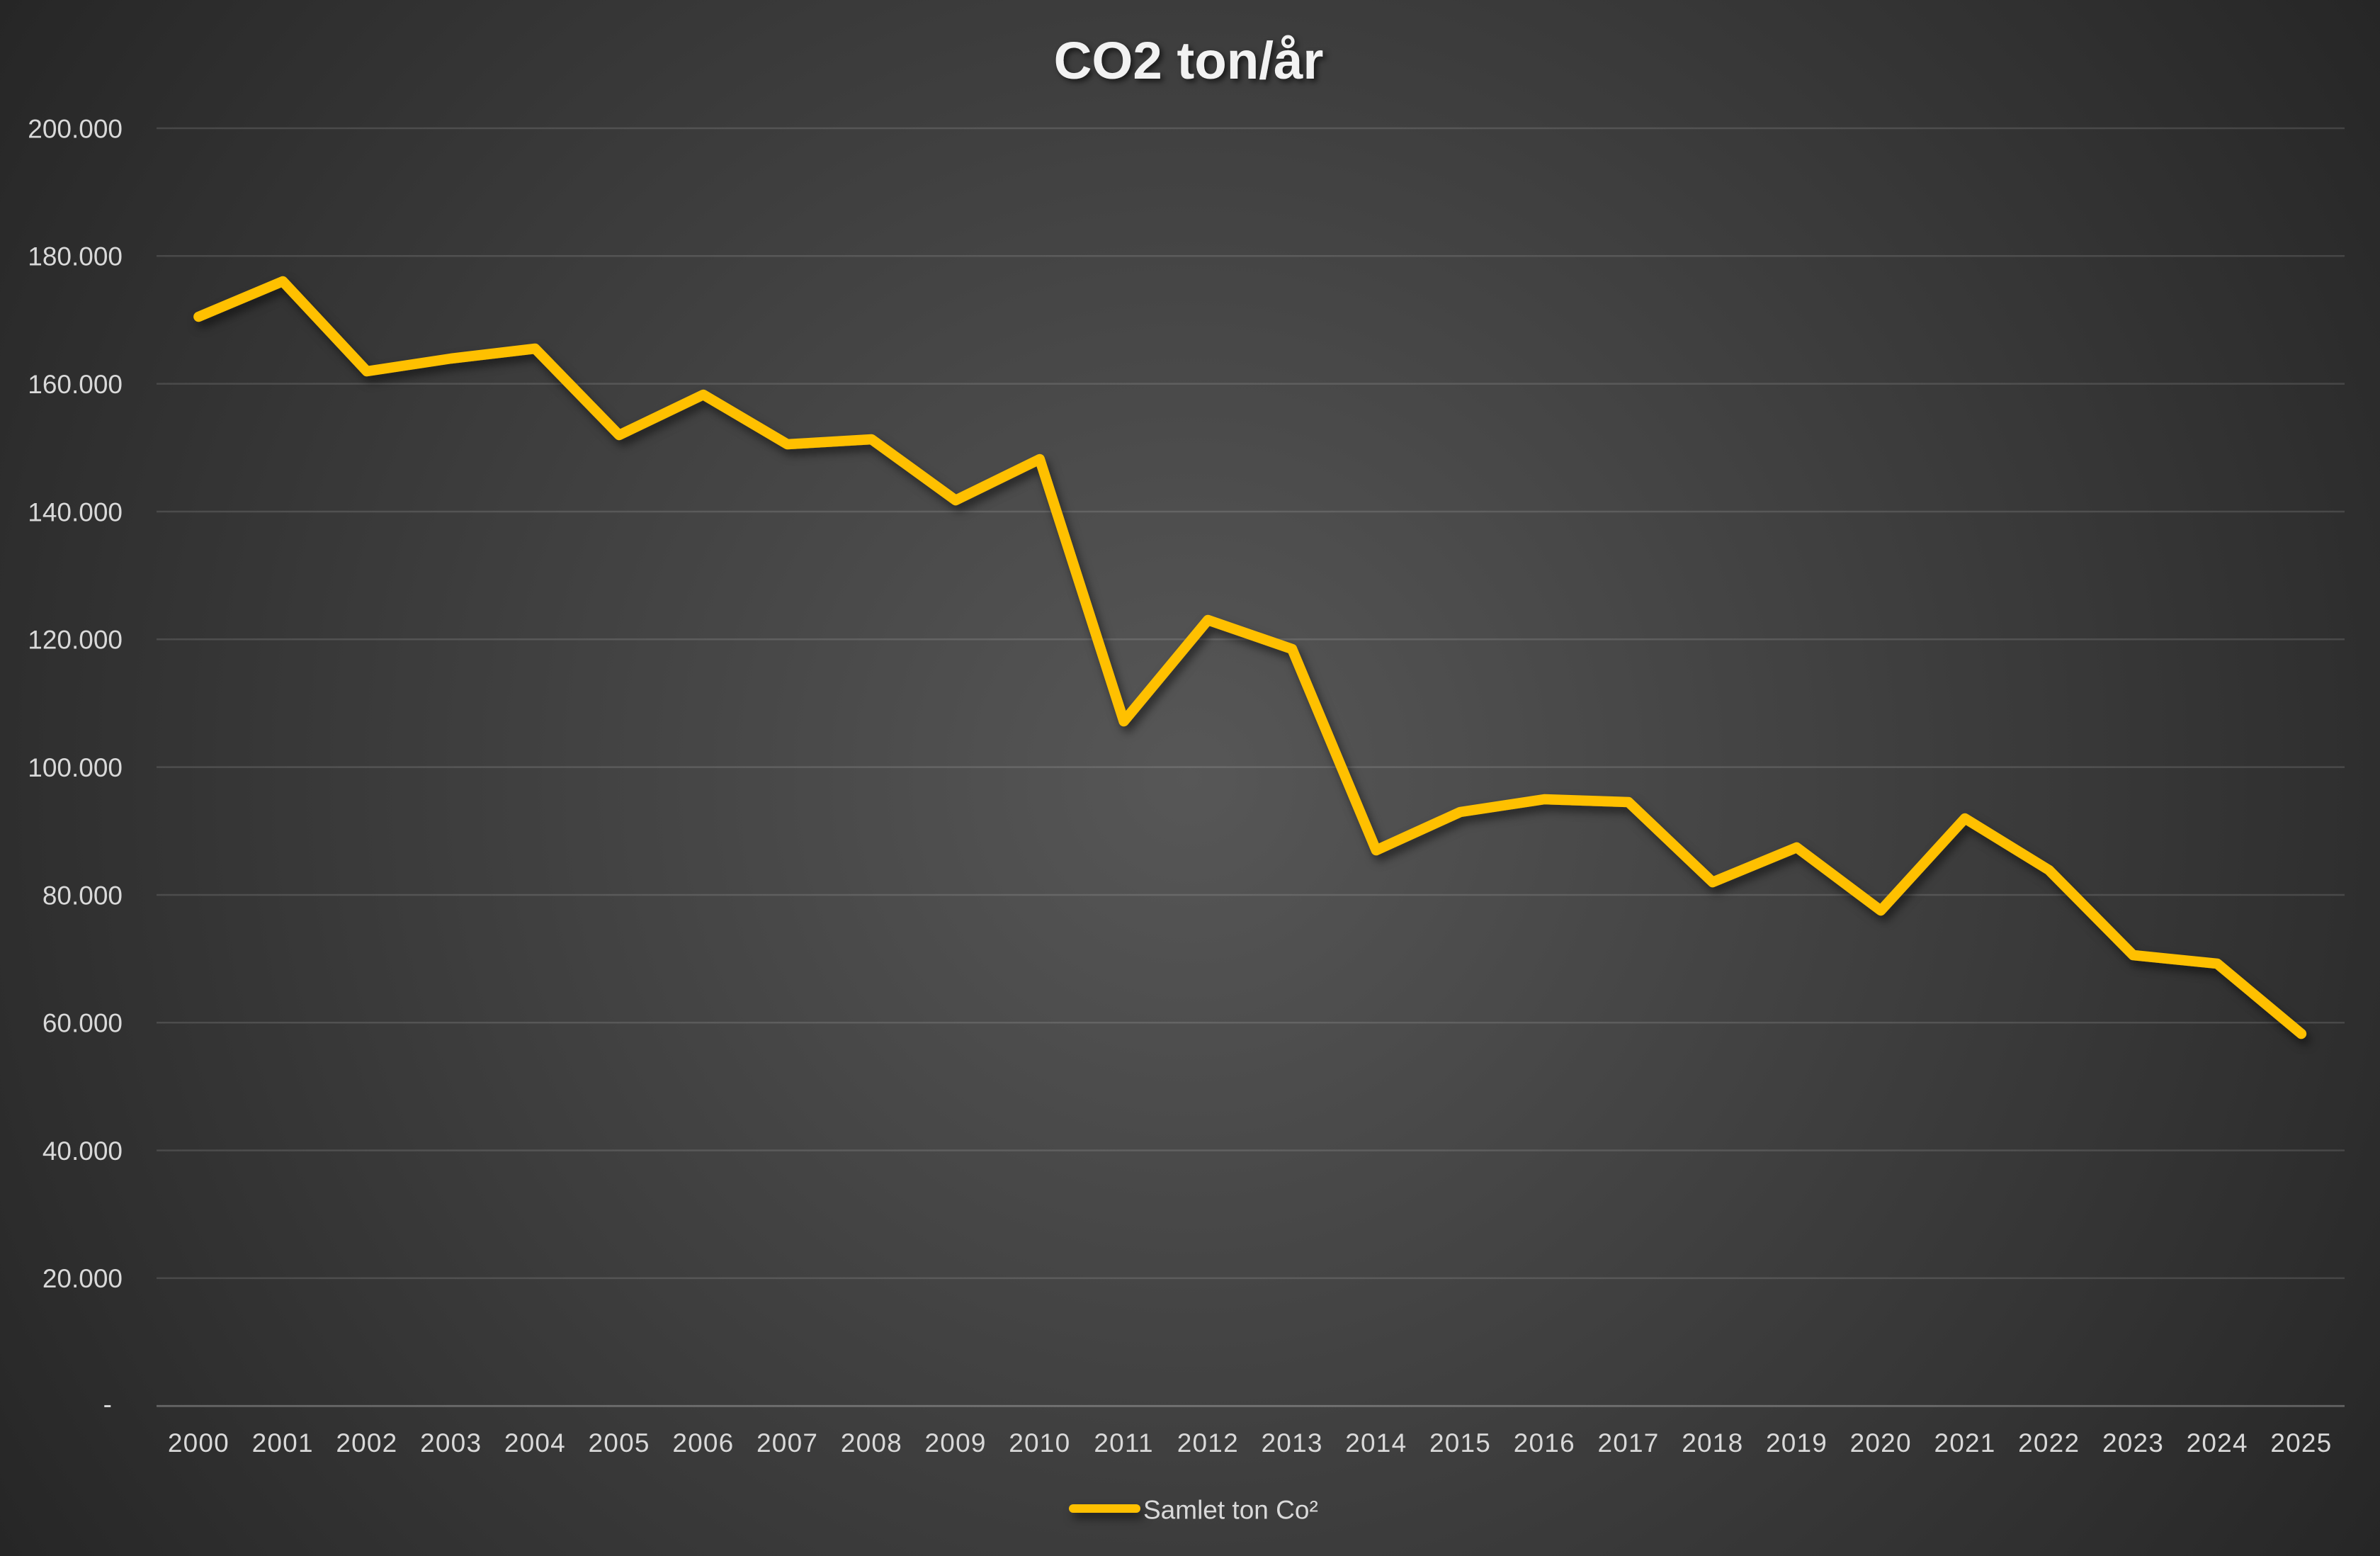  Describe the element at coordinates (703, 1443) in the screenshot. I see `svg-text: 2006` at that location.